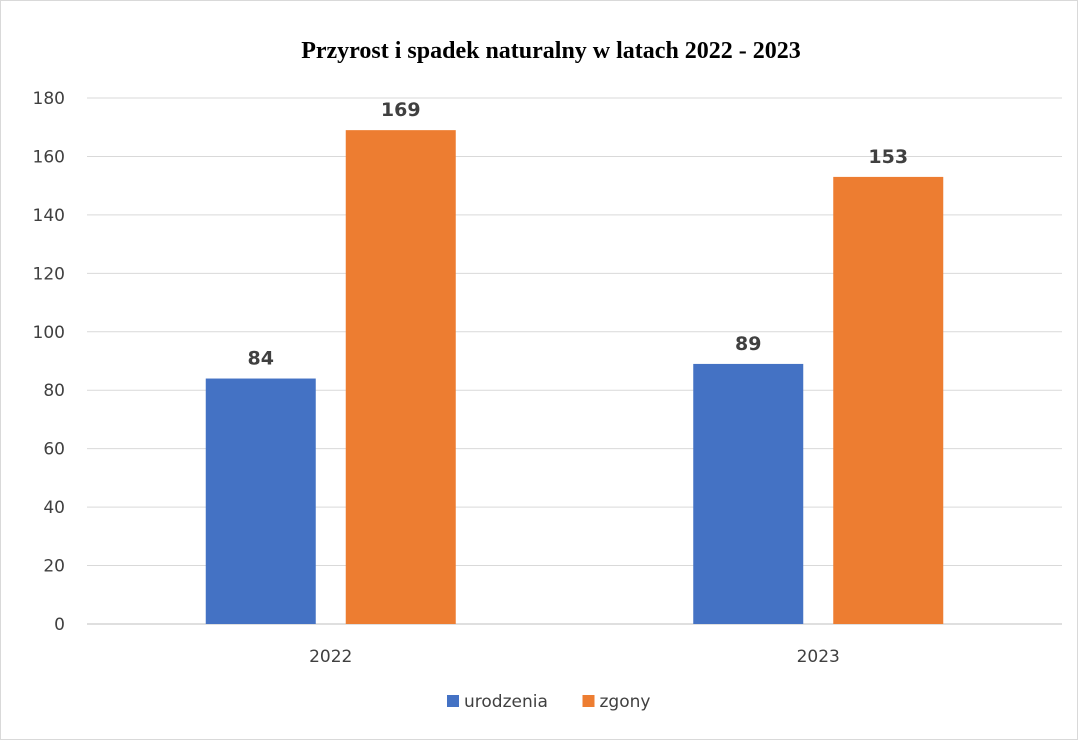 This screenshot has height=740, width=1078. I want to click on y-tick-label: 180, so click(49, 99).